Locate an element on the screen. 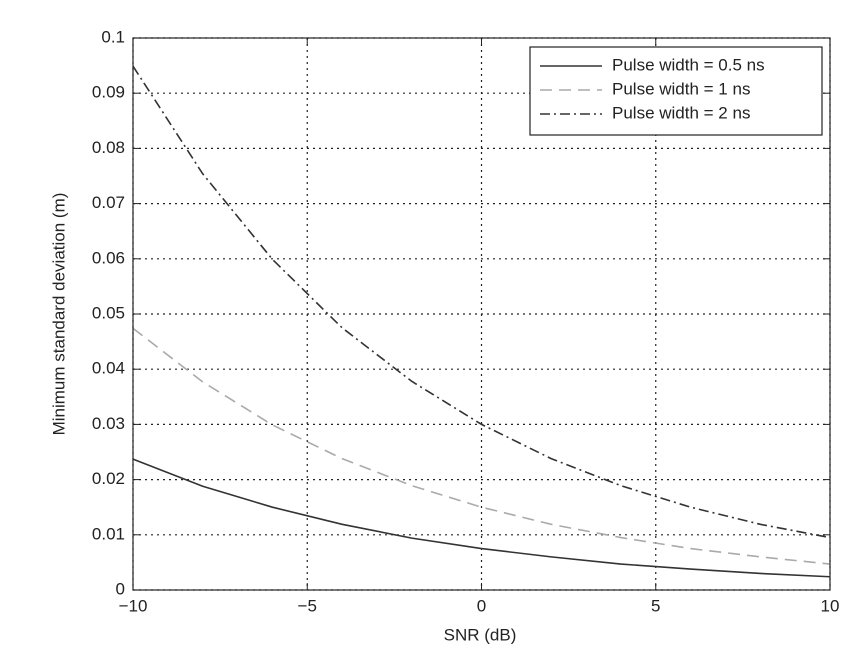 The height and width of the screenshot is (658, 859). x-tick-label: 0 is located at coordinates (481, 605).